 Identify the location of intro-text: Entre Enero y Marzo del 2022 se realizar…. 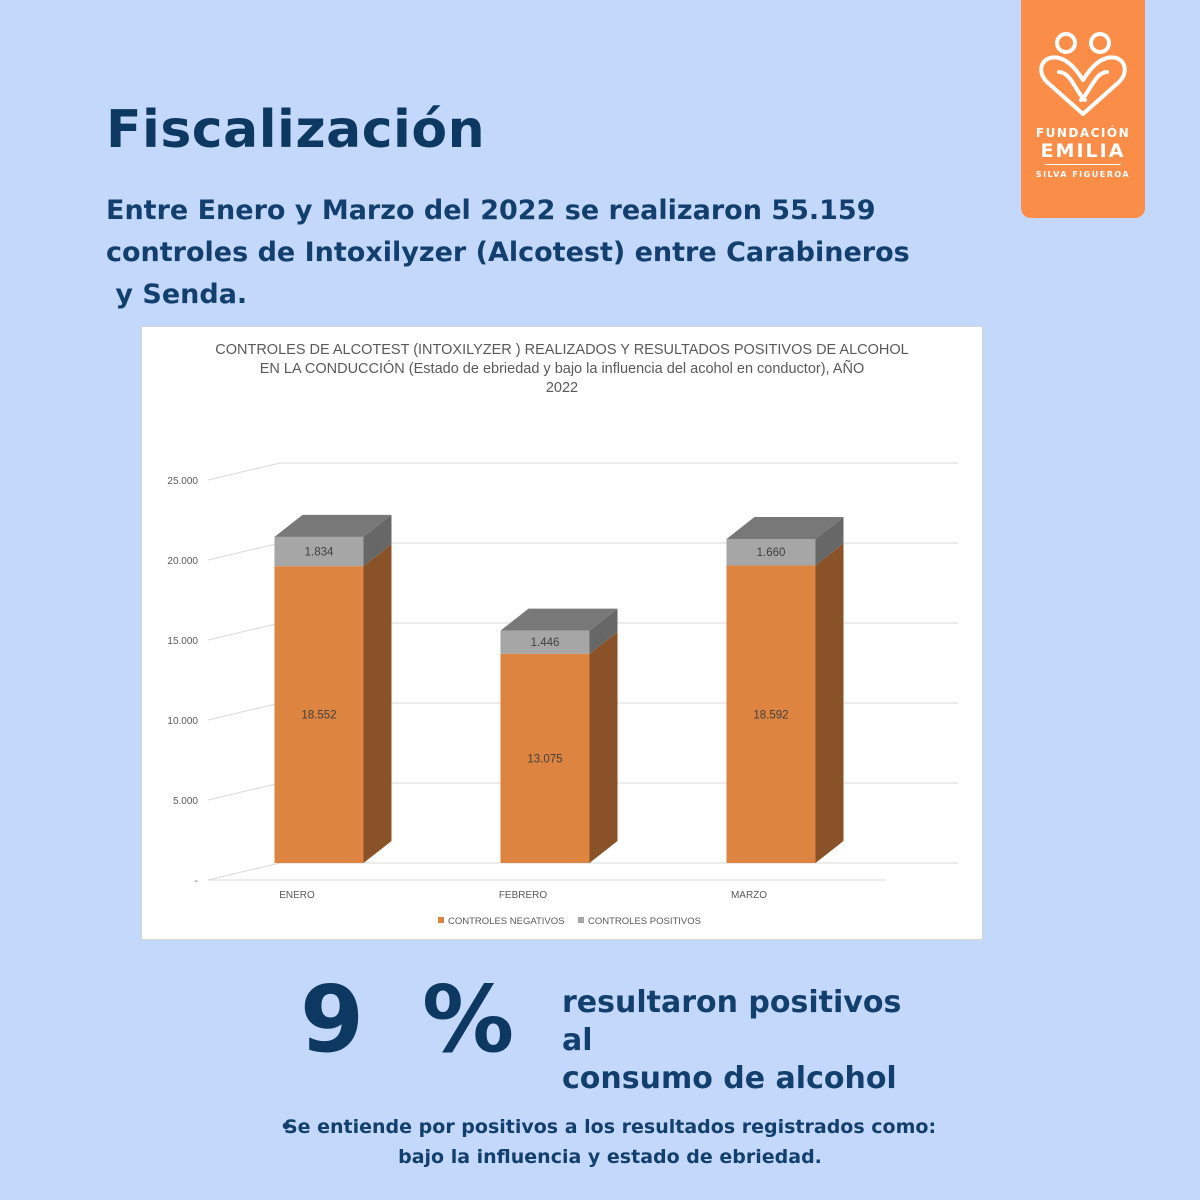
(516, 253).